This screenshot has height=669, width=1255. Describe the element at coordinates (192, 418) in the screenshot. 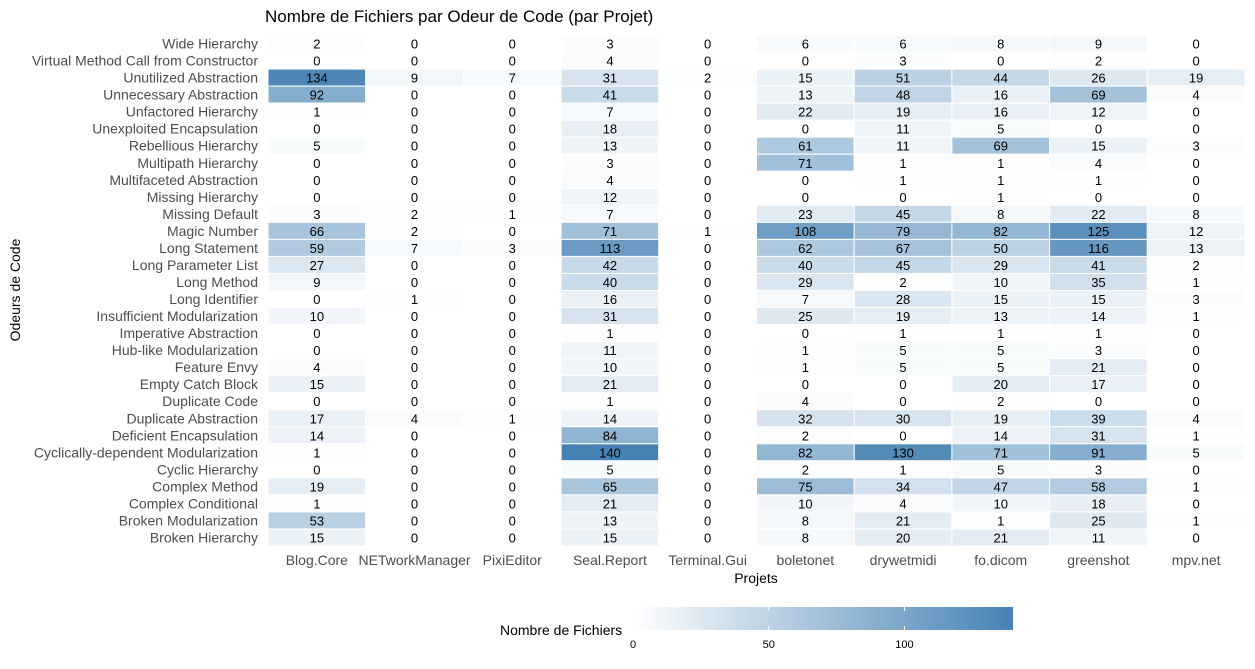

I see `y-tick-label: Duplicate Abstraction` at that location.